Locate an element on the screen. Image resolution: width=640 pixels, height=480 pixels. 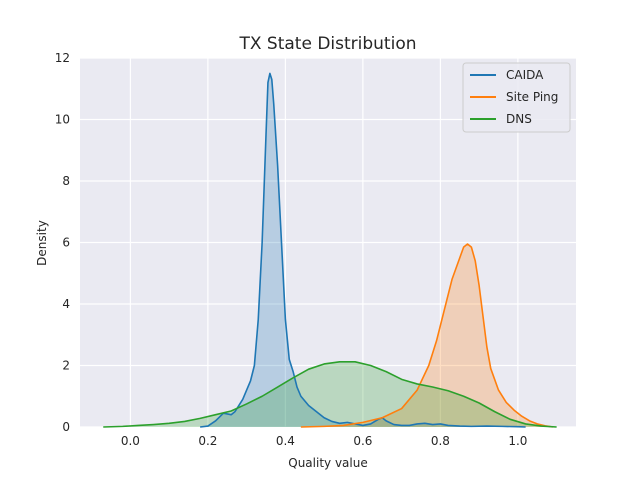
x-tick-label: 0.0 is located at coordinates (130, 441).